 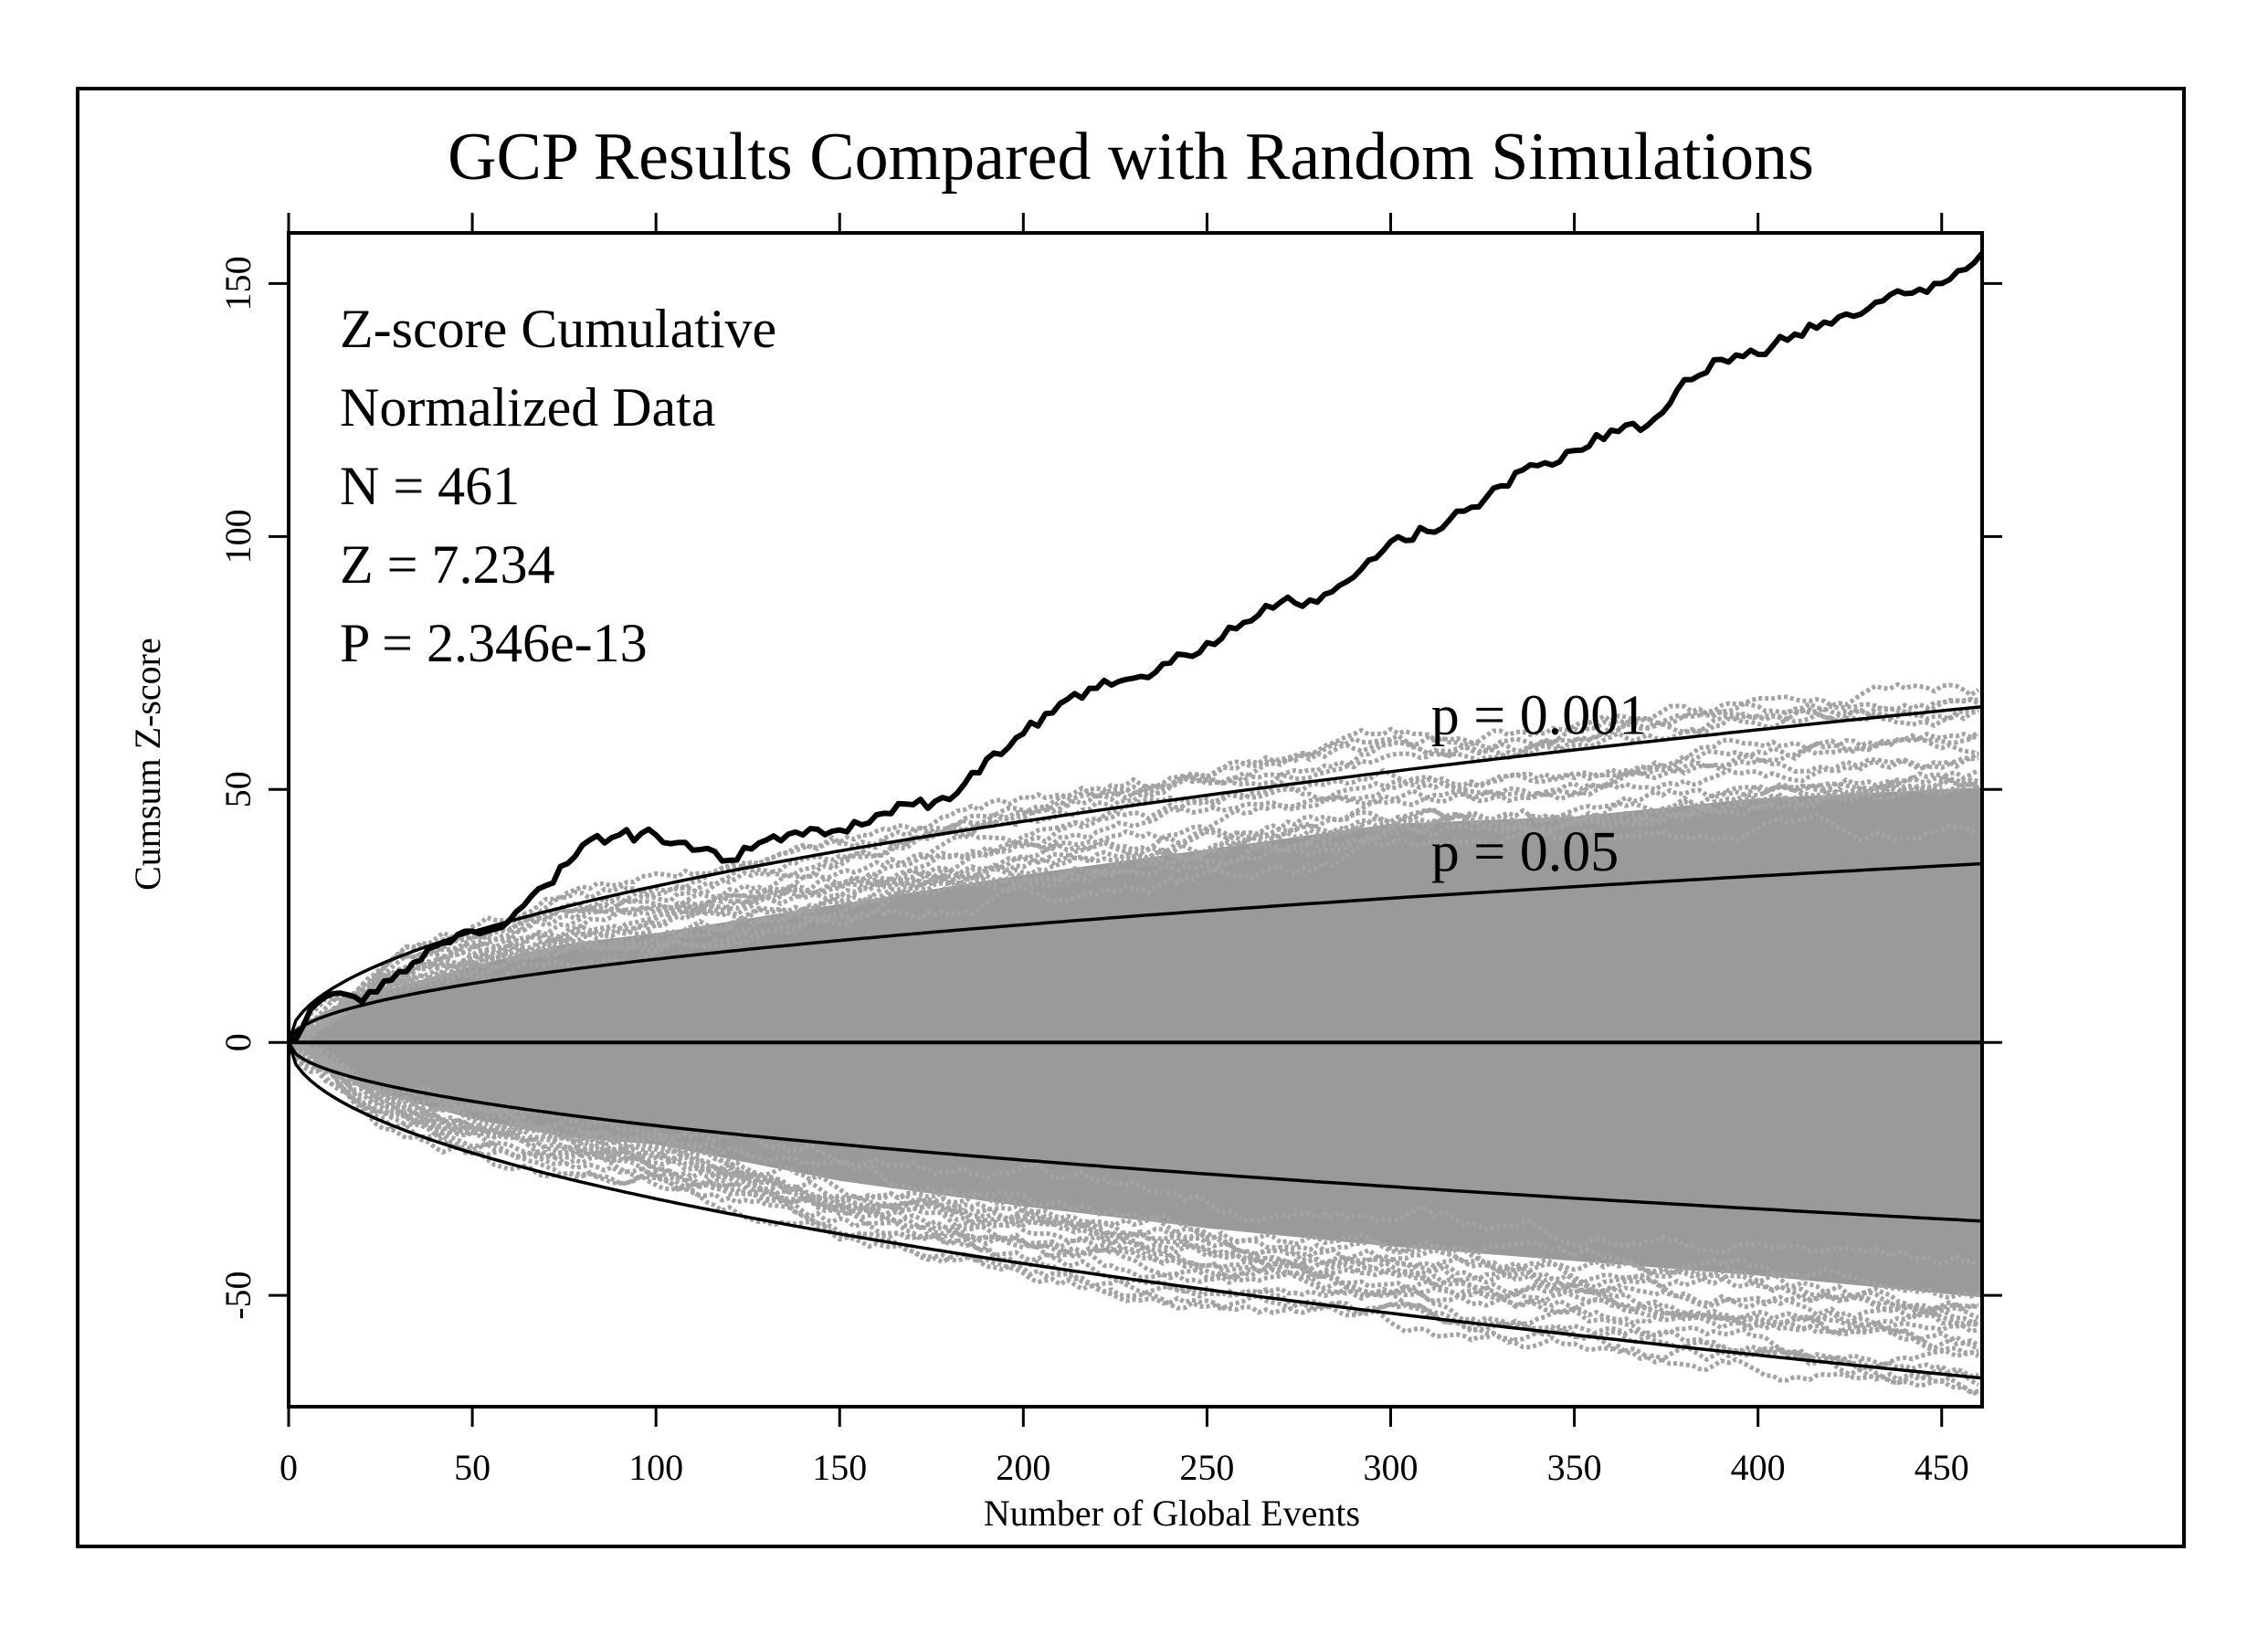 What do you see at coordinates (1759, 1467) in the screenshot?
I see `x-tick-label: 400` at bounding box center [1759, 1467].